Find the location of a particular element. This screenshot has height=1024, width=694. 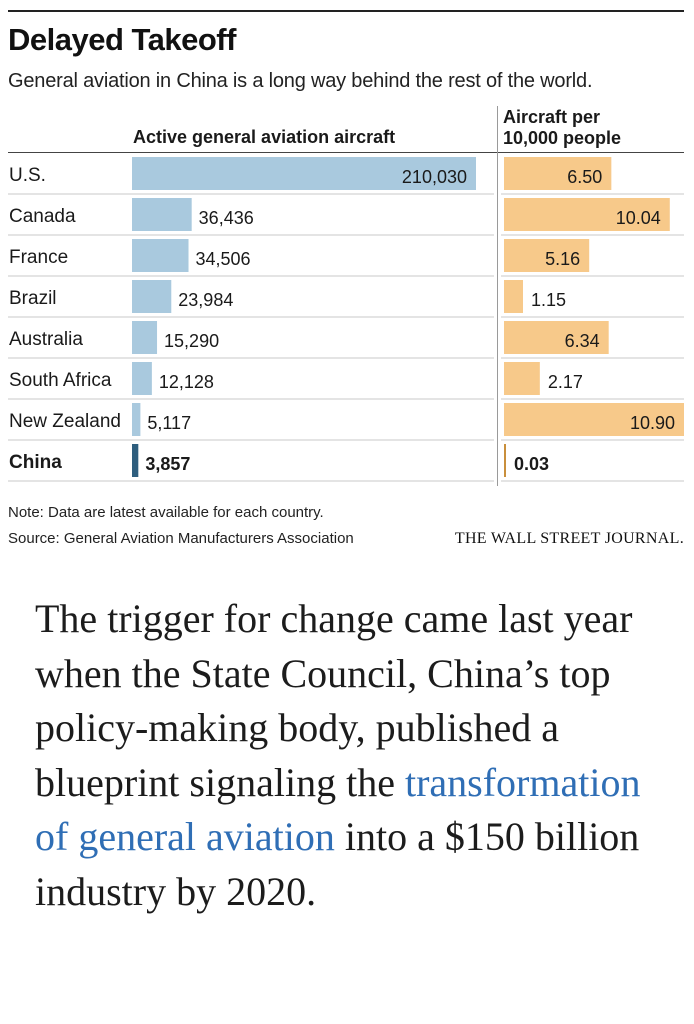

publisher-logo: THE WALL STREET JOURNAL. is located at coordinates (569, 538).